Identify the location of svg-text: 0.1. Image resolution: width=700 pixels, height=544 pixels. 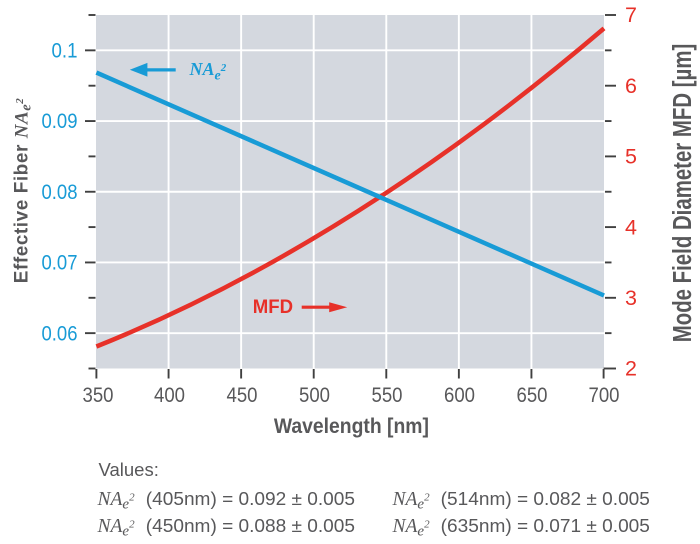
(65, 51).